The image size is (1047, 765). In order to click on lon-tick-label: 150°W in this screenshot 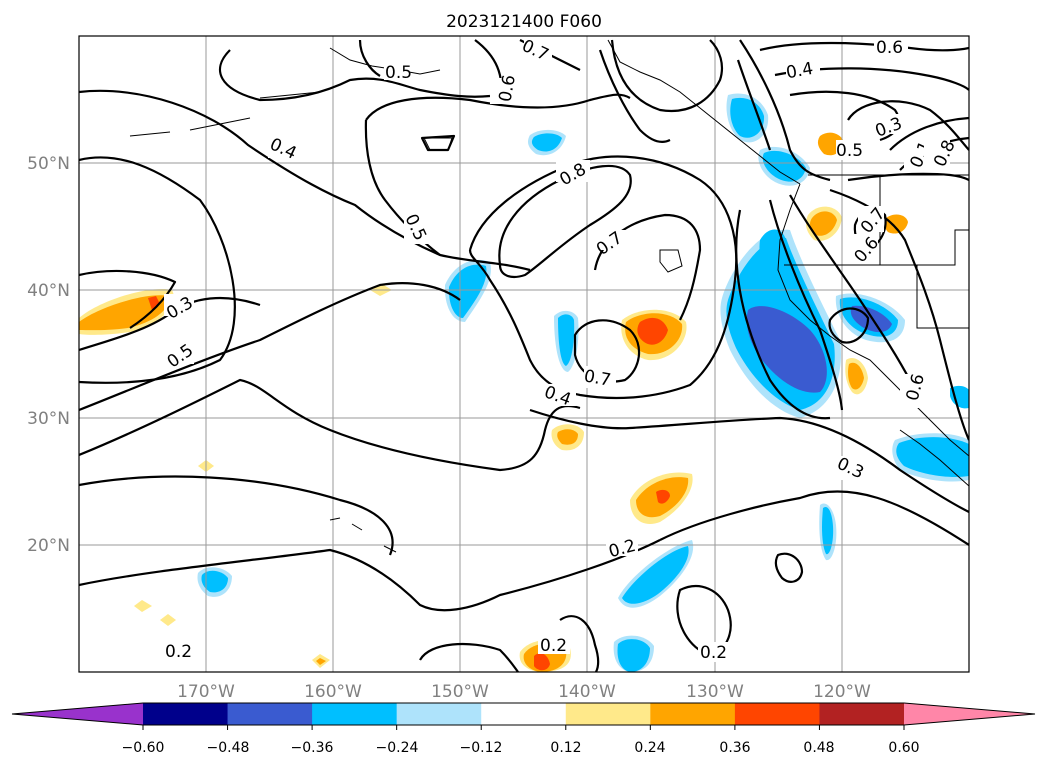, I will do `click(460, 692)`.